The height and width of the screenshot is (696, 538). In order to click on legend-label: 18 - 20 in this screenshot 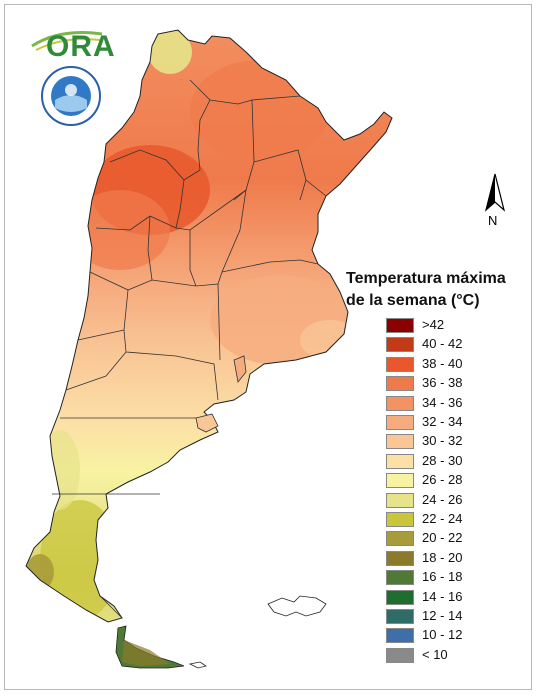, I will do `click(442, 557)`.